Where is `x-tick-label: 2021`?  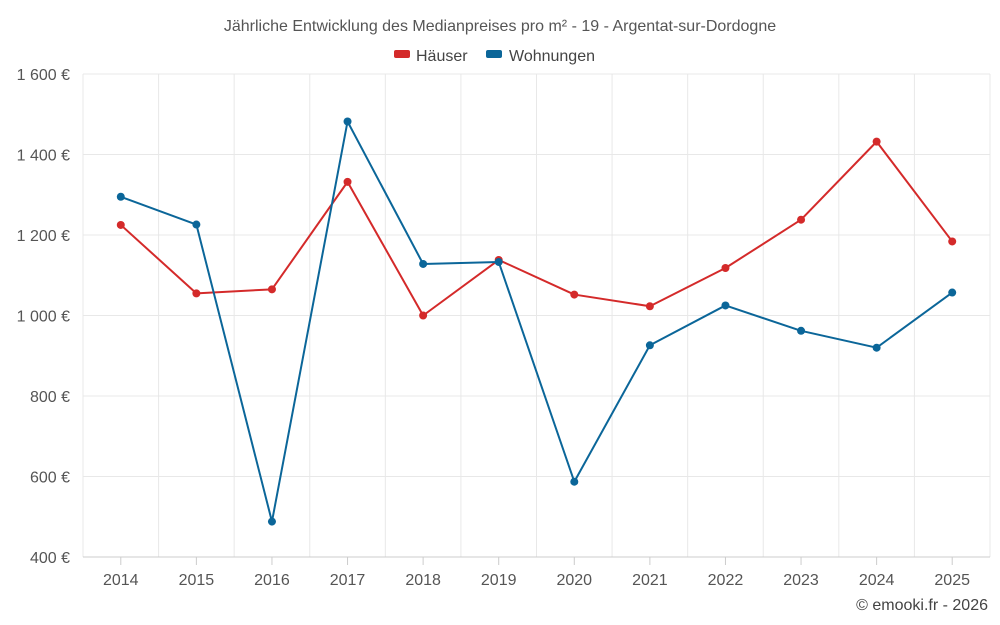 x-tick-label: 2021 is located at coordinates (650, 580).